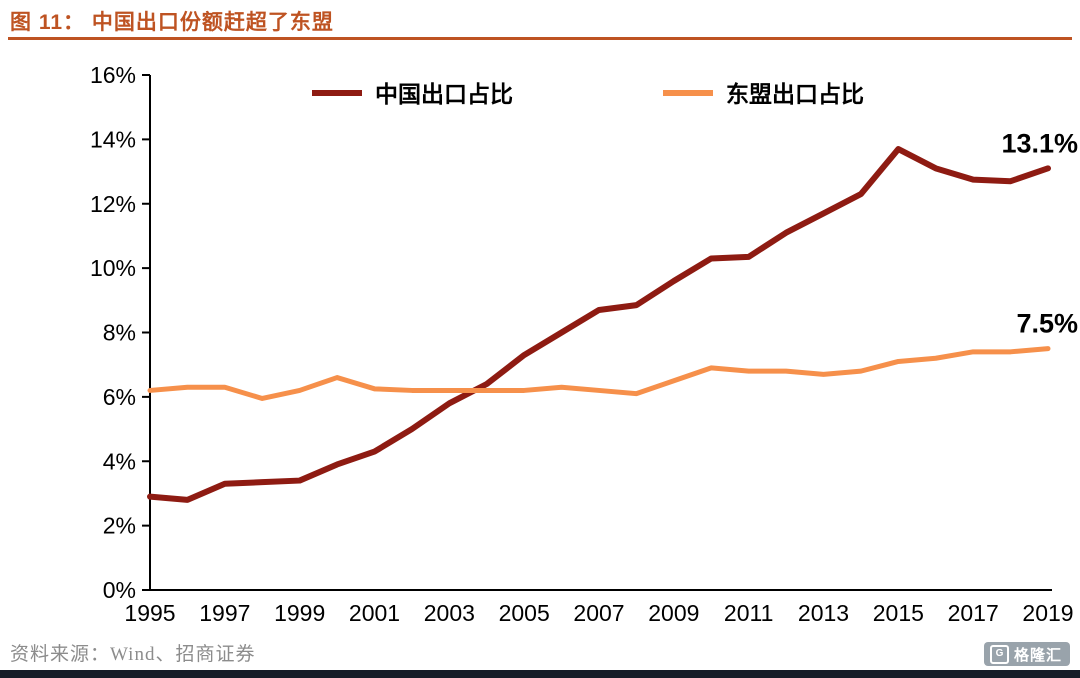  Describe the element at coordinates (540, 653) in the screenshot. I see `figure-footer: 资料来源：Wind、招商证券 G 格隆汇` at that location.